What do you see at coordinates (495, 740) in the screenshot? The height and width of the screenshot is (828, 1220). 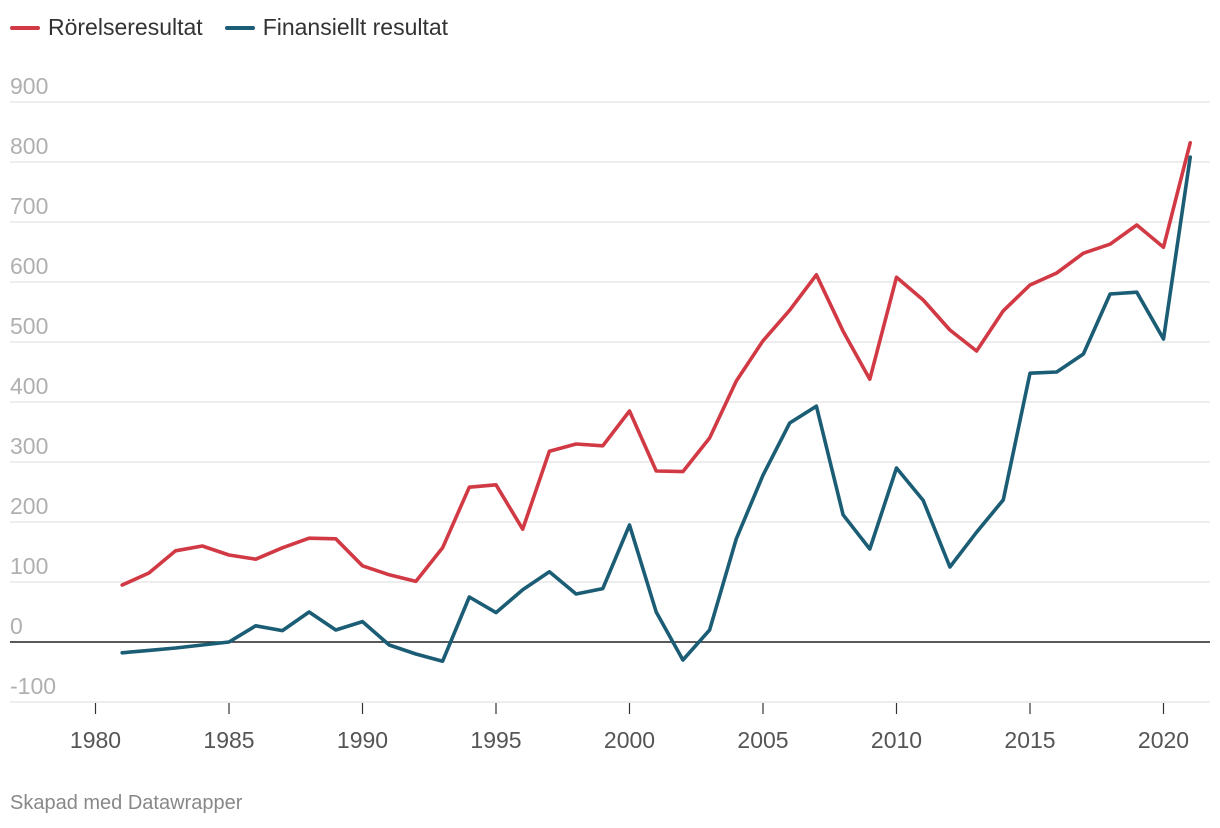 I see `x-tick-label: 1995` at bounding box center [495, 740].